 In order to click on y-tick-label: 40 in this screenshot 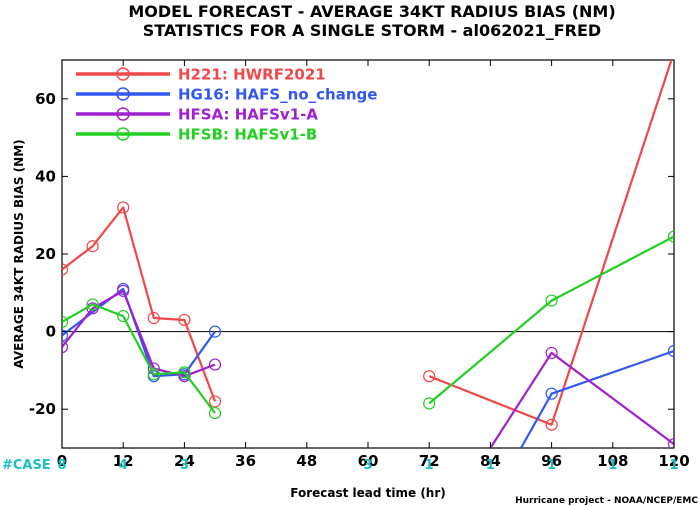, I will do `click(45, 176)`.